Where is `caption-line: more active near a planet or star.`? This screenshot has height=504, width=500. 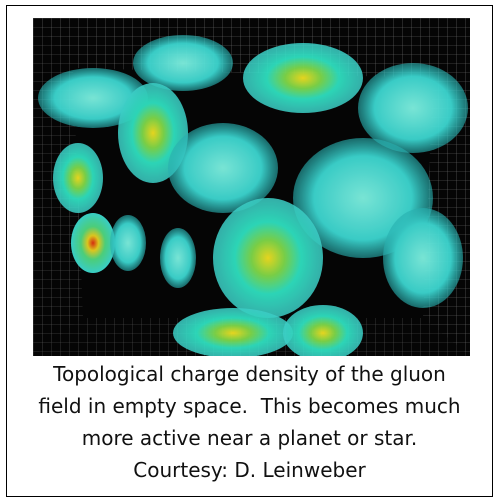
caption-line: more active near a planet or star. is located at coordinates (249, 438).